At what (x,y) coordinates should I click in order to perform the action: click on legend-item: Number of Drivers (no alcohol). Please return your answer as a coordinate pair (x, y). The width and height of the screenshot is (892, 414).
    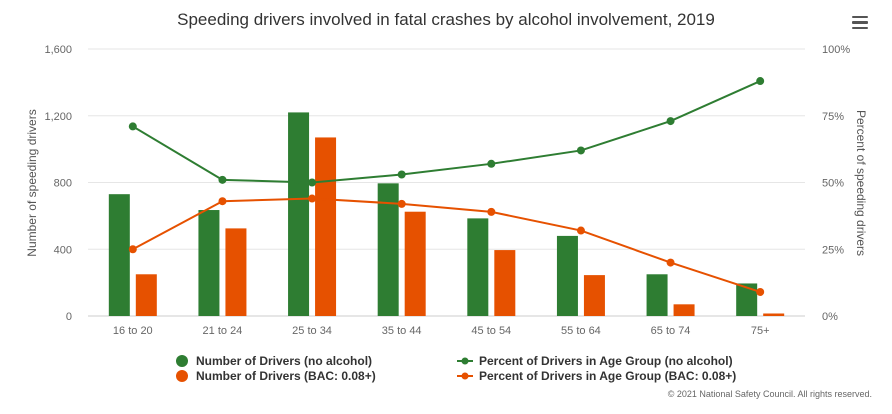
    Looking at the image, I should click on (274, 361).